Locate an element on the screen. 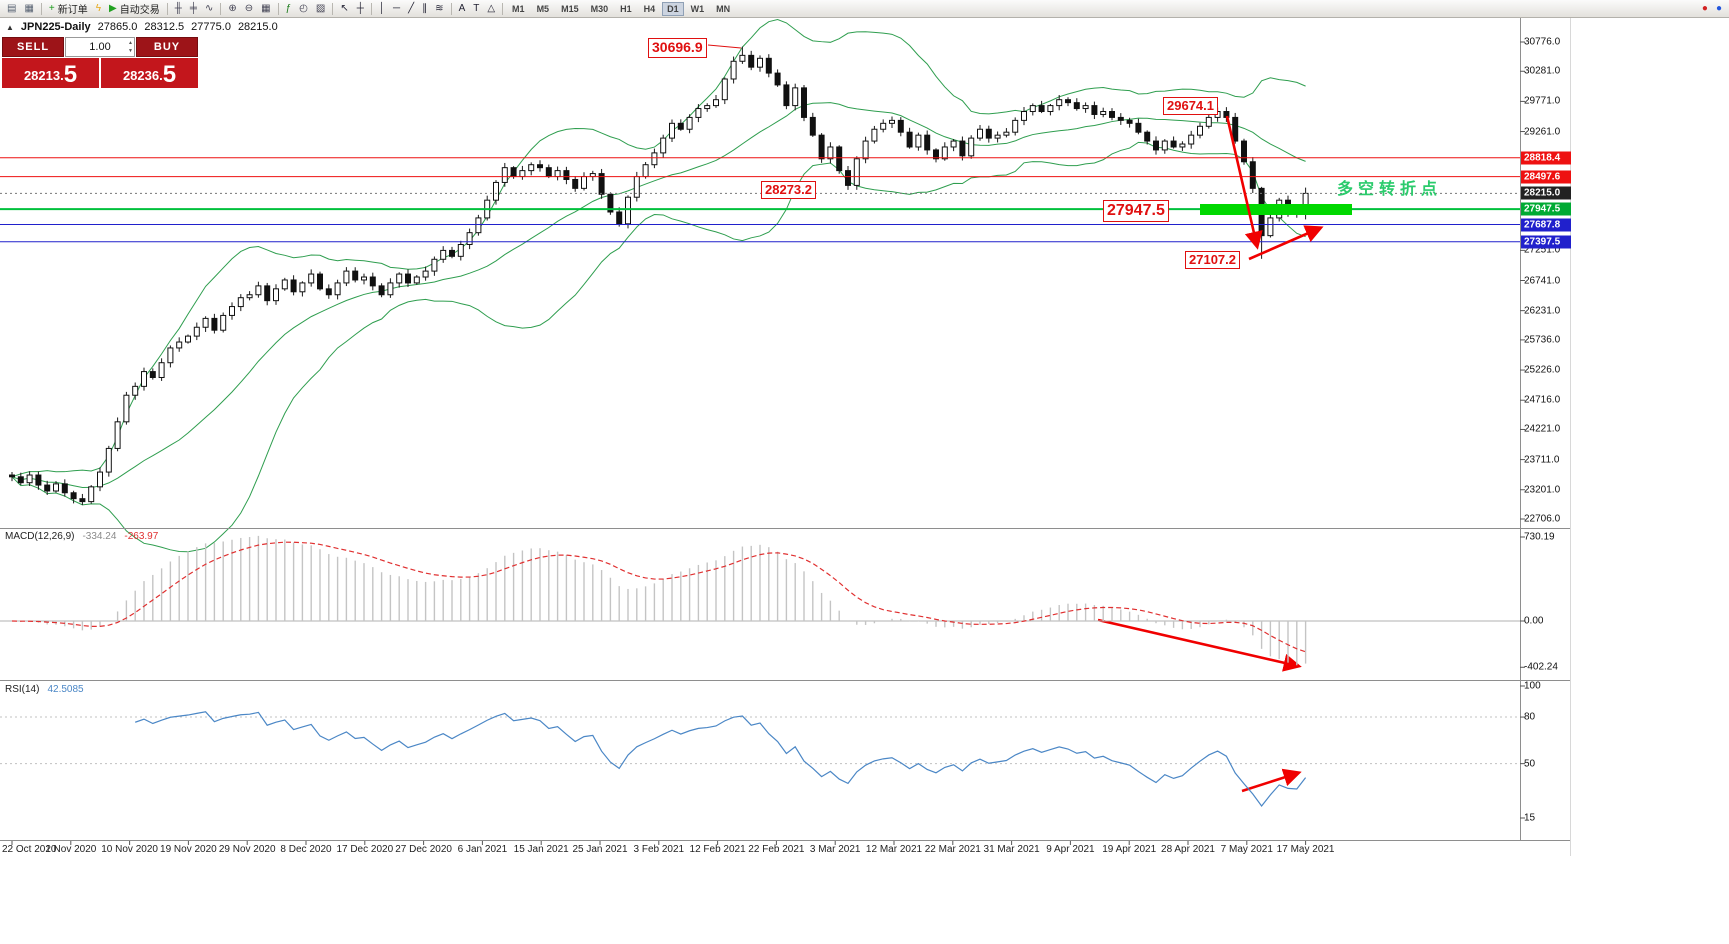  timeframe-m30-button: M30 is located at coordinates (599, 8).